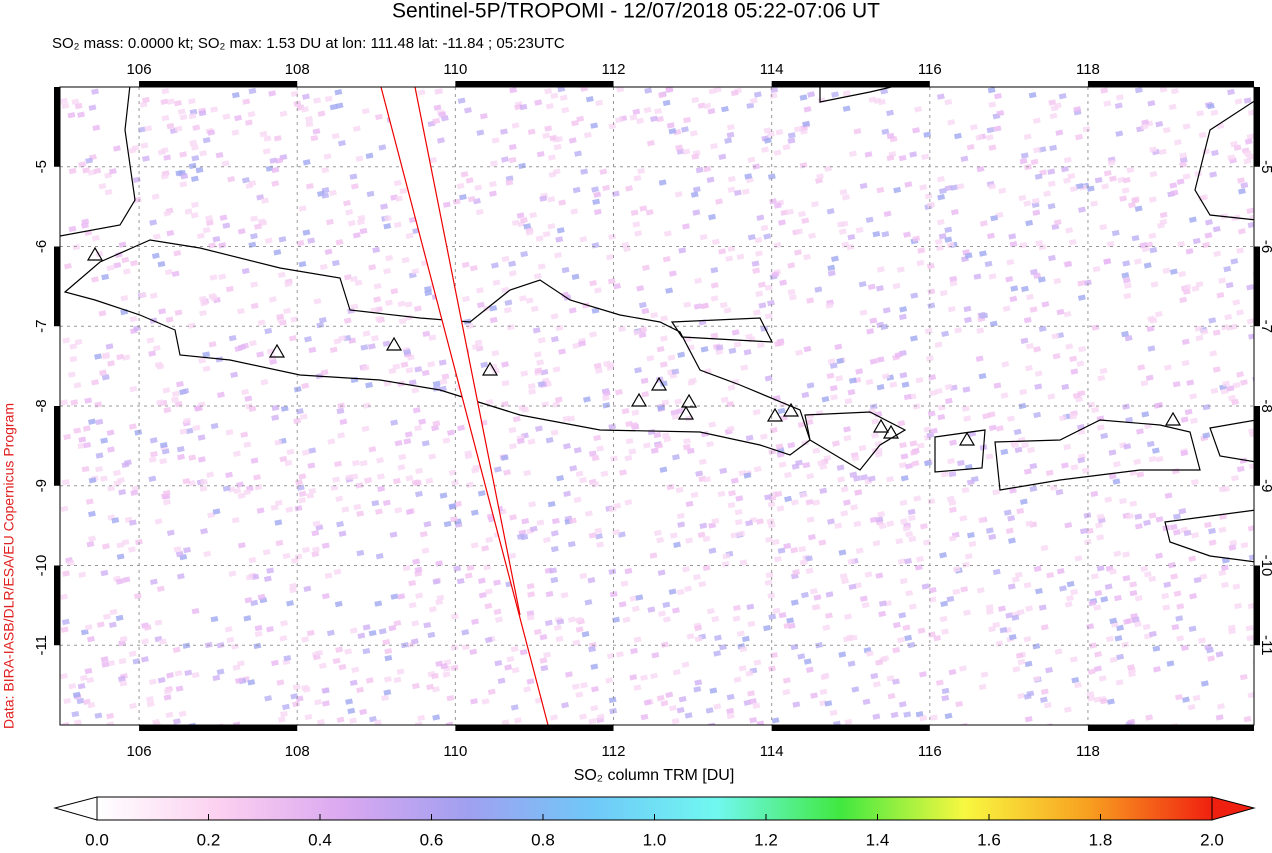 The image size is (1272, 853). Describe the element at coordinates (455, 69) in the screenshot. I see `x-tick-label-top: 110` at that location.